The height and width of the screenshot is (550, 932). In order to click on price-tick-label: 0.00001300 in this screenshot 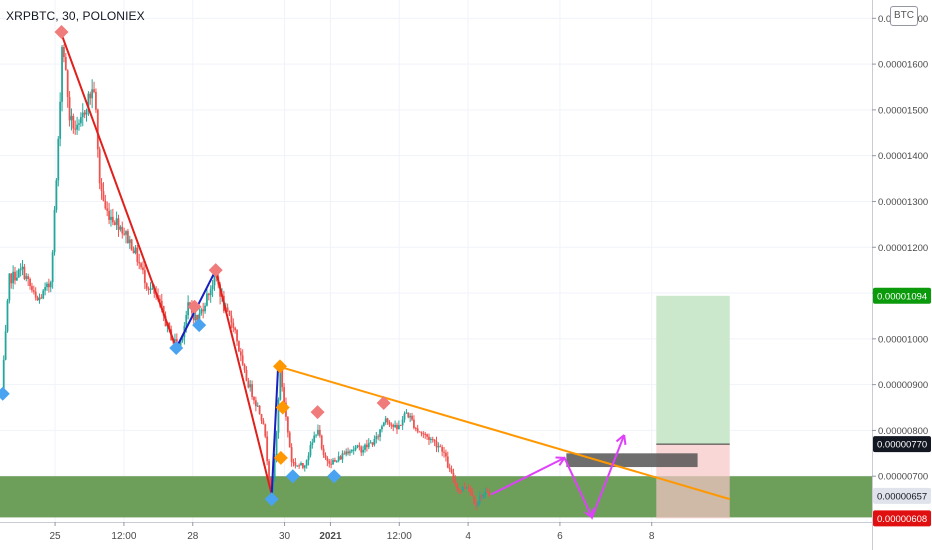, I will do `click(903, 202)`.